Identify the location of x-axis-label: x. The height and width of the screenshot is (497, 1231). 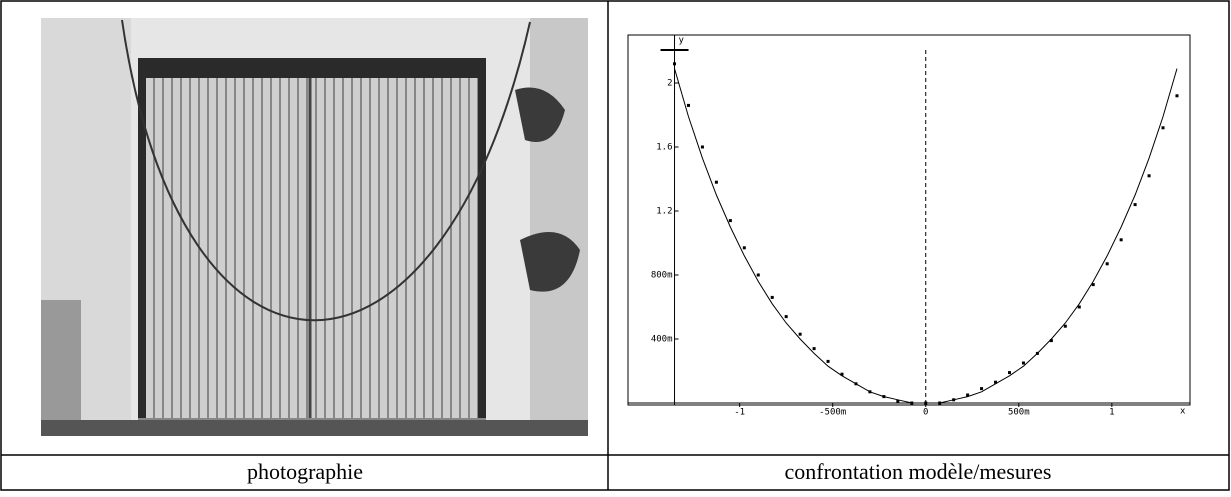
(1183, 412).